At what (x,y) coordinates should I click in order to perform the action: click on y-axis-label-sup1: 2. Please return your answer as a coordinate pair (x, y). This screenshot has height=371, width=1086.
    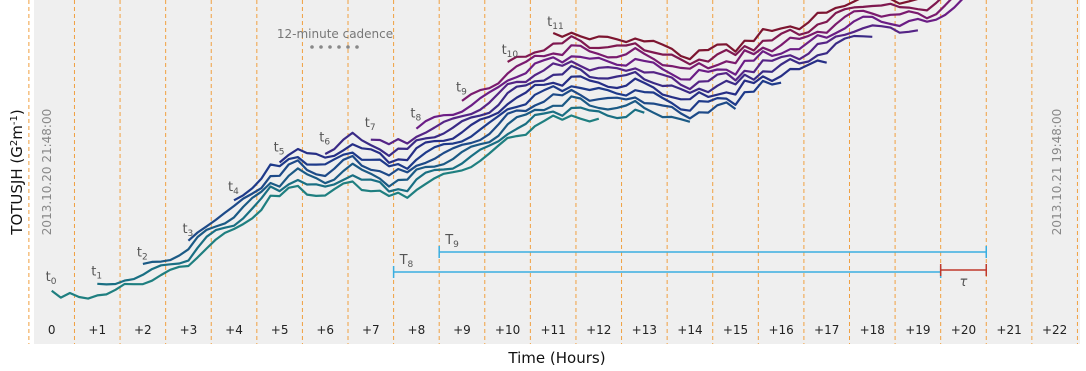
    Looking at the image, I should click on (14, 143).